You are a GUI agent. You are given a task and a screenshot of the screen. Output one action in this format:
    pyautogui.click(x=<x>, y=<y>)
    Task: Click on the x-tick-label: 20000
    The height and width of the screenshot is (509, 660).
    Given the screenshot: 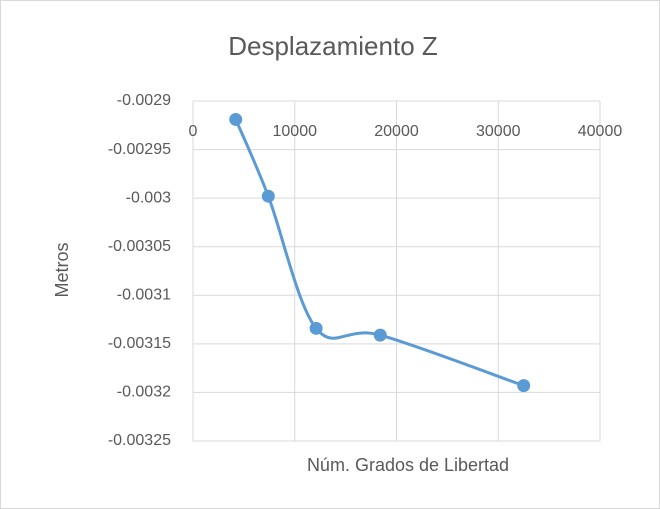 What is the action you would take?
    pyautogui.click(x=396, y=131)
    